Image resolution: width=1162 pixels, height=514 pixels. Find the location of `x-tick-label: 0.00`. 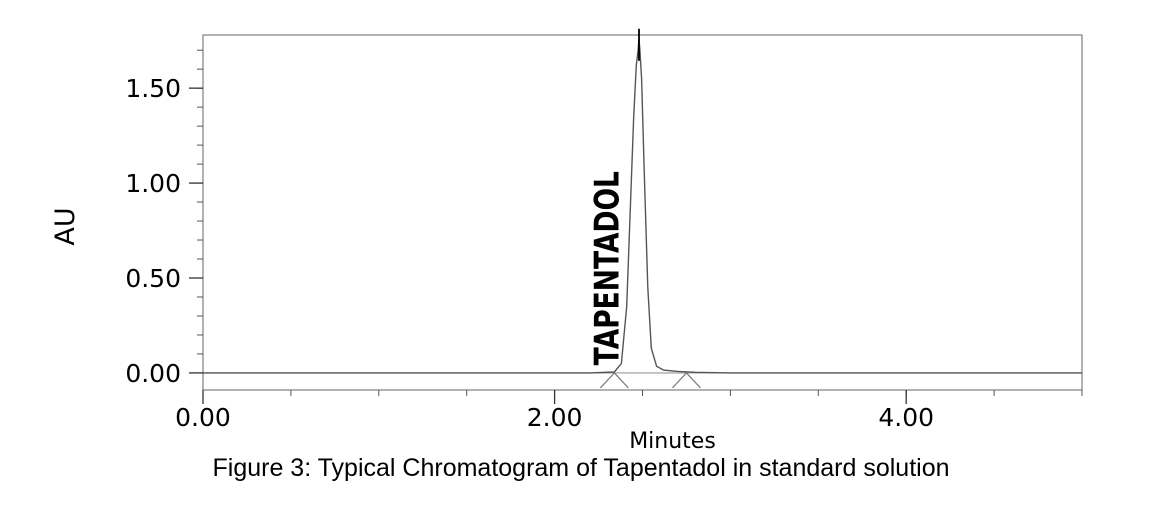

x-tick-label: 0.00 is located at coordinates (203, 417).